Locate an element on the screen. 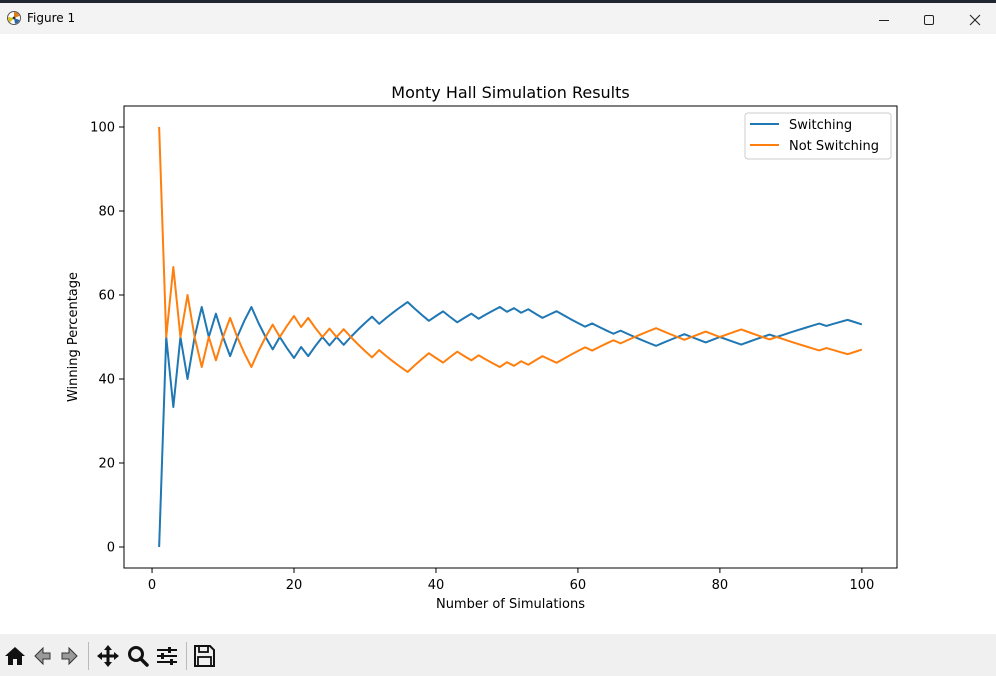 The width and height of the screenshot is (996, 676). maximize-icon is located at coordinates (929, 20).